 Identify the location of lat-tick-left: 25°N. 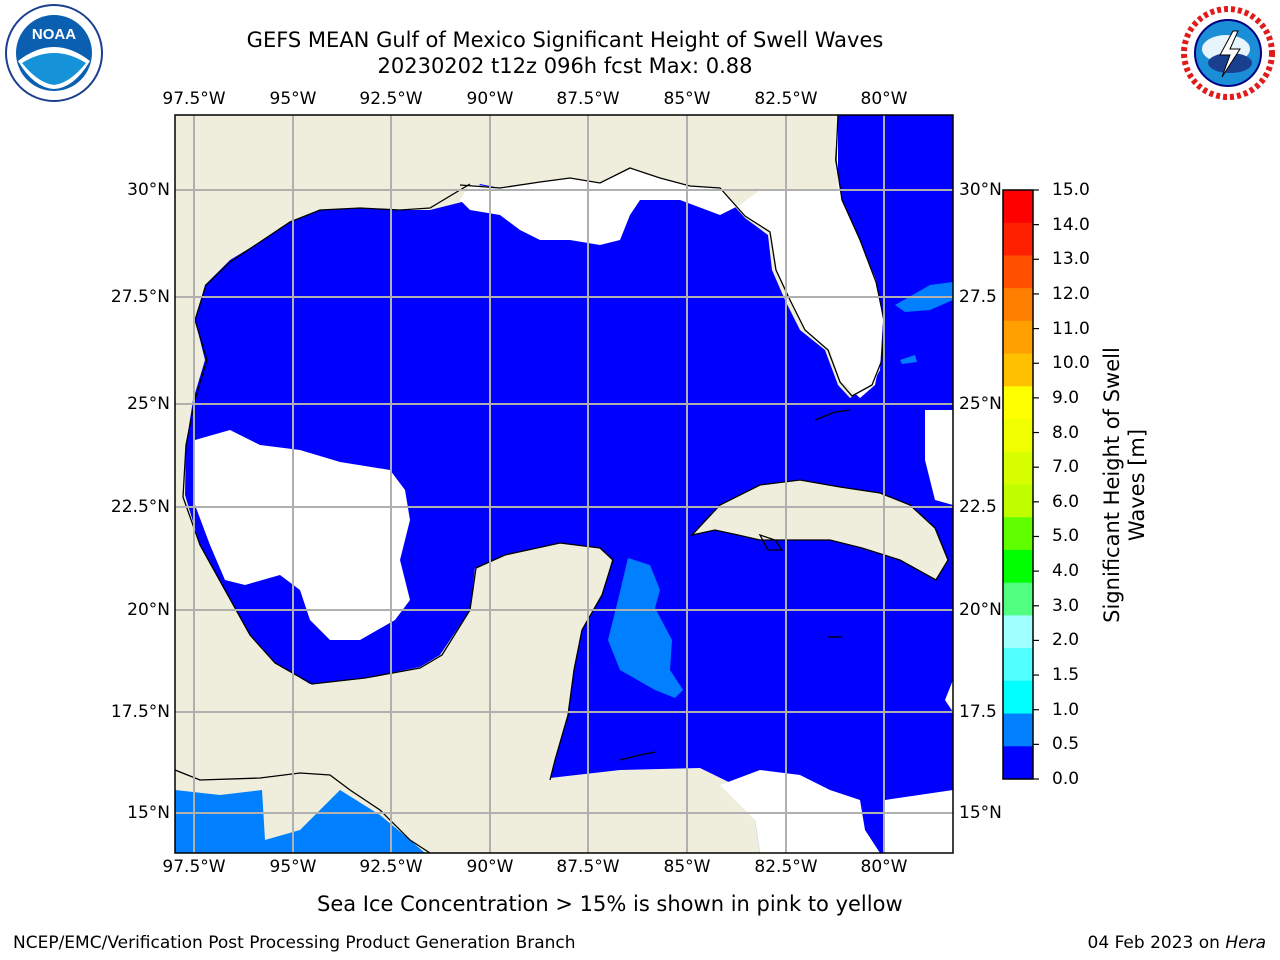
(148, 404).